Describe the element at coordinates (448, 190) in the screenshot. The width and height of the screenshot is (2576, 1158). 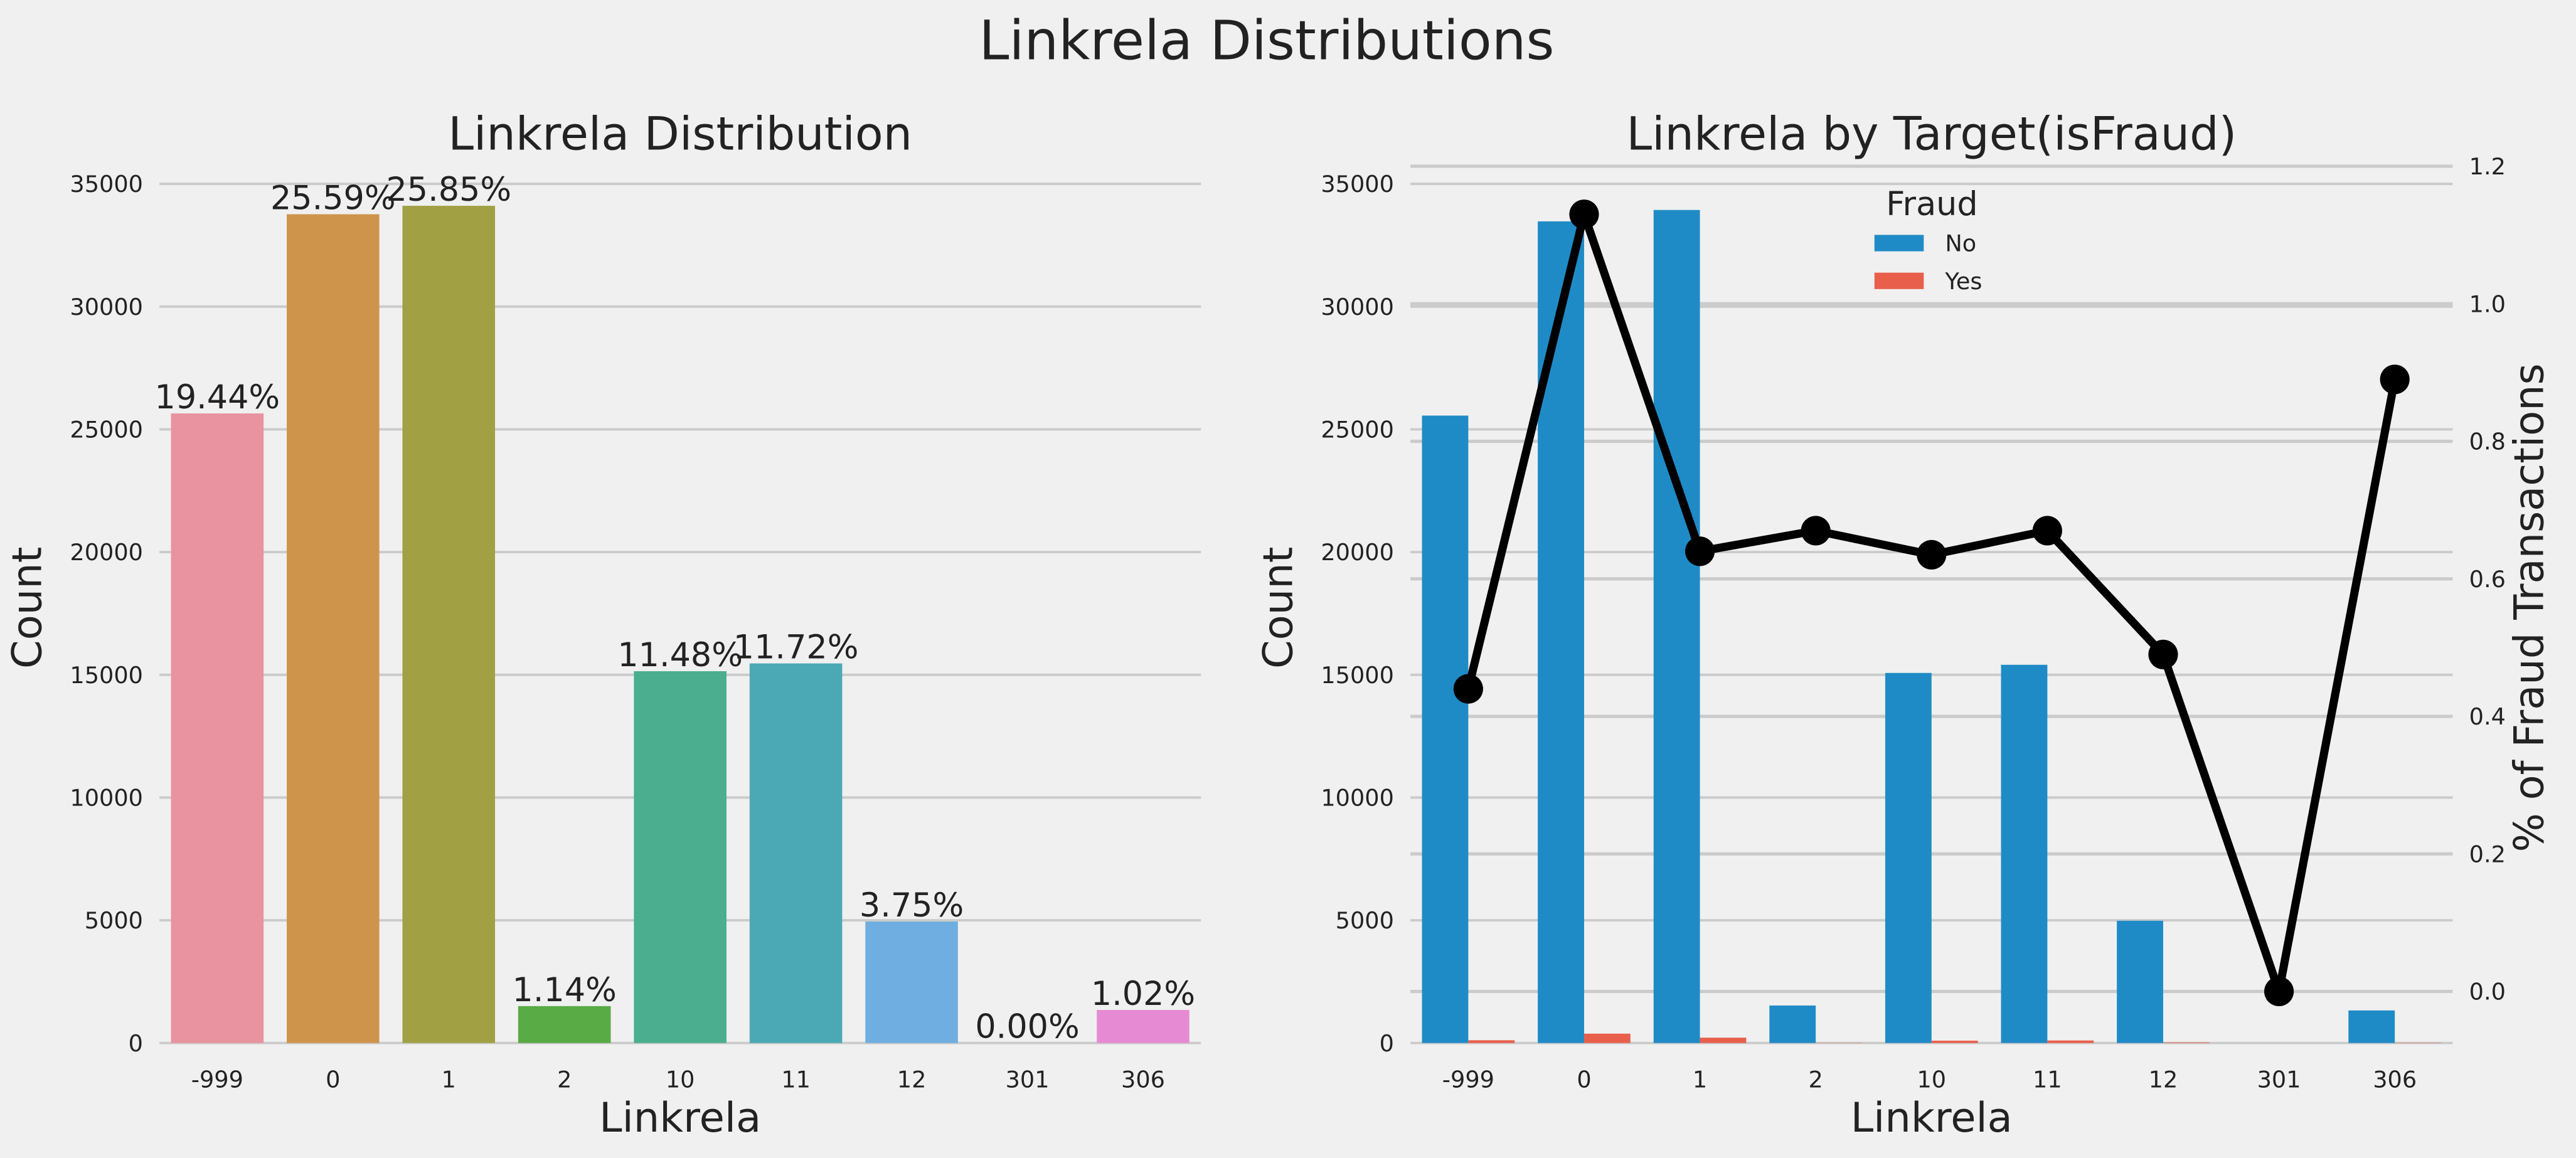
I see `bar-label: 25.85%` at that location.